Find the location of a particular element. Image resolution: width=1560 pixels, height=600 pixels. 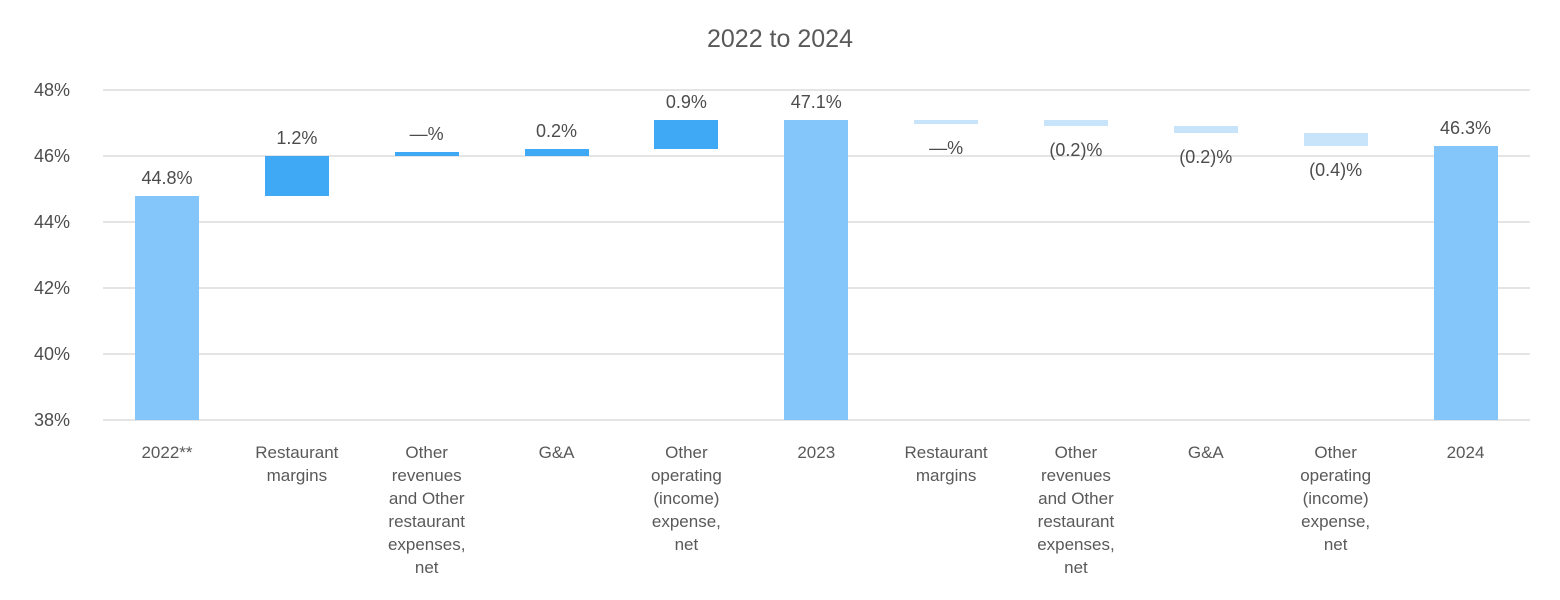

x-axis-category-label: 2024 is located at coordinates (1465, 452).